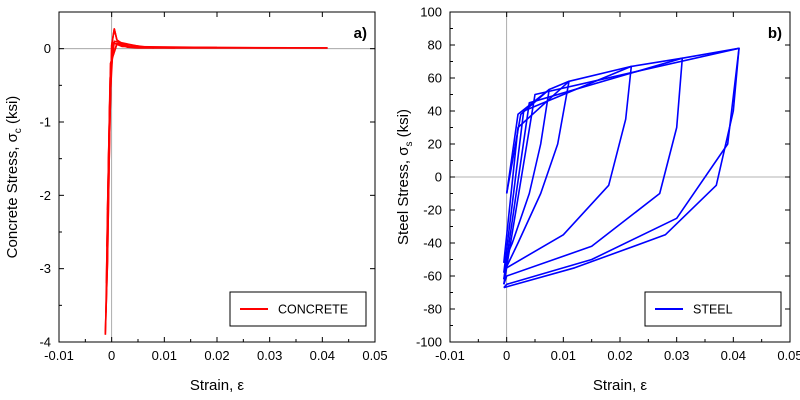  What do you see at coordinates (775, 33) in the screenshot?
I see `steel-panel-label: b)` at bounding box center [775, 33].